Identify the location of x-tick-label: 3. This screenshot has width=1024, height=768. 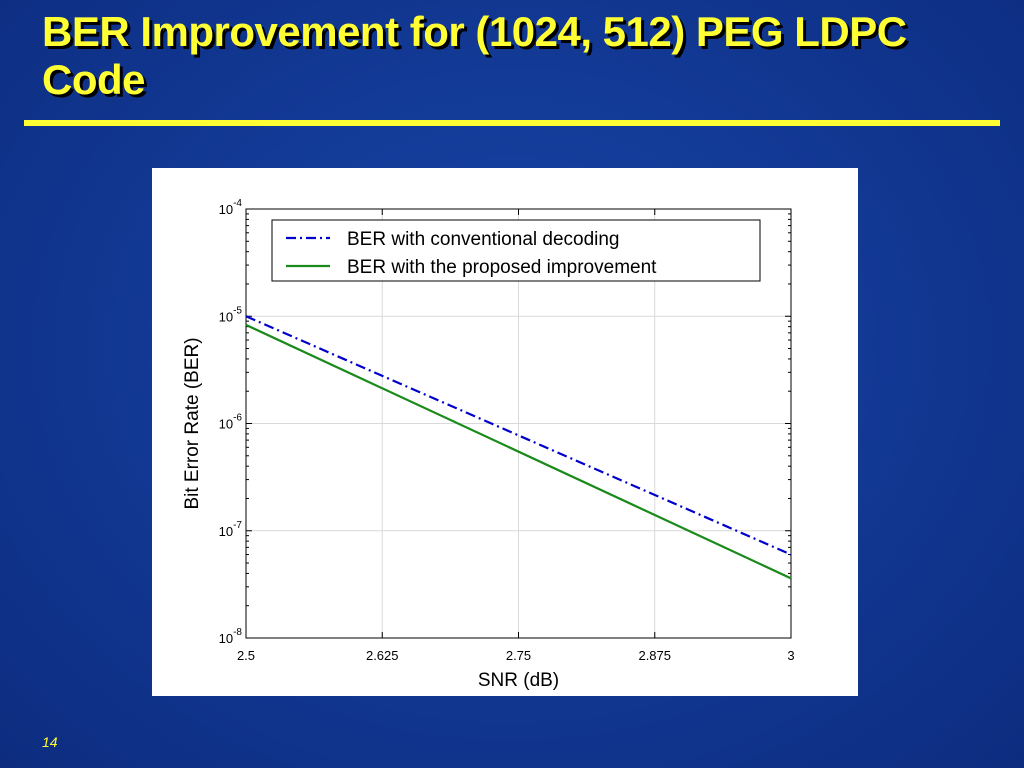
(790, 655).